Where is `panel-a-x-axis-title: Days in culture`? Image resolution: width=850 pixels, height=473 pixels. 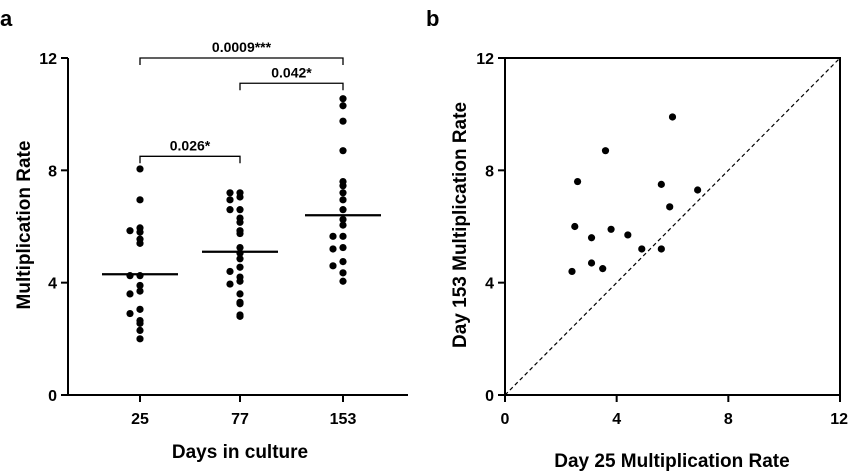 panel-a-x-axis-title: Days in culture is located at coordinates (240, 452).